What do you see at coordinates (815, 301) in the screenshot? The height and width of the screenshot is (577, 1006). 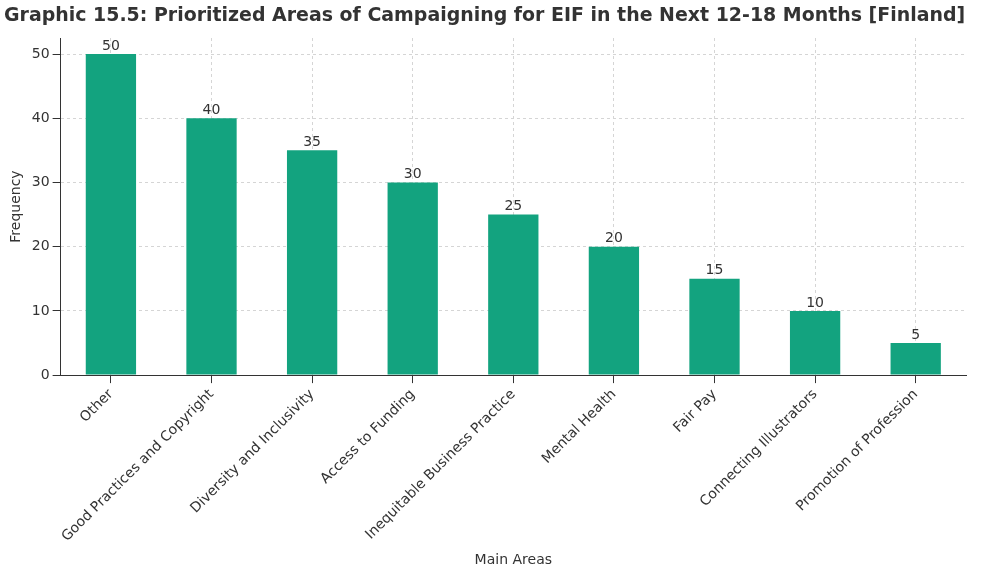 I see `data-label: 10` at bounding box center [815, 301].